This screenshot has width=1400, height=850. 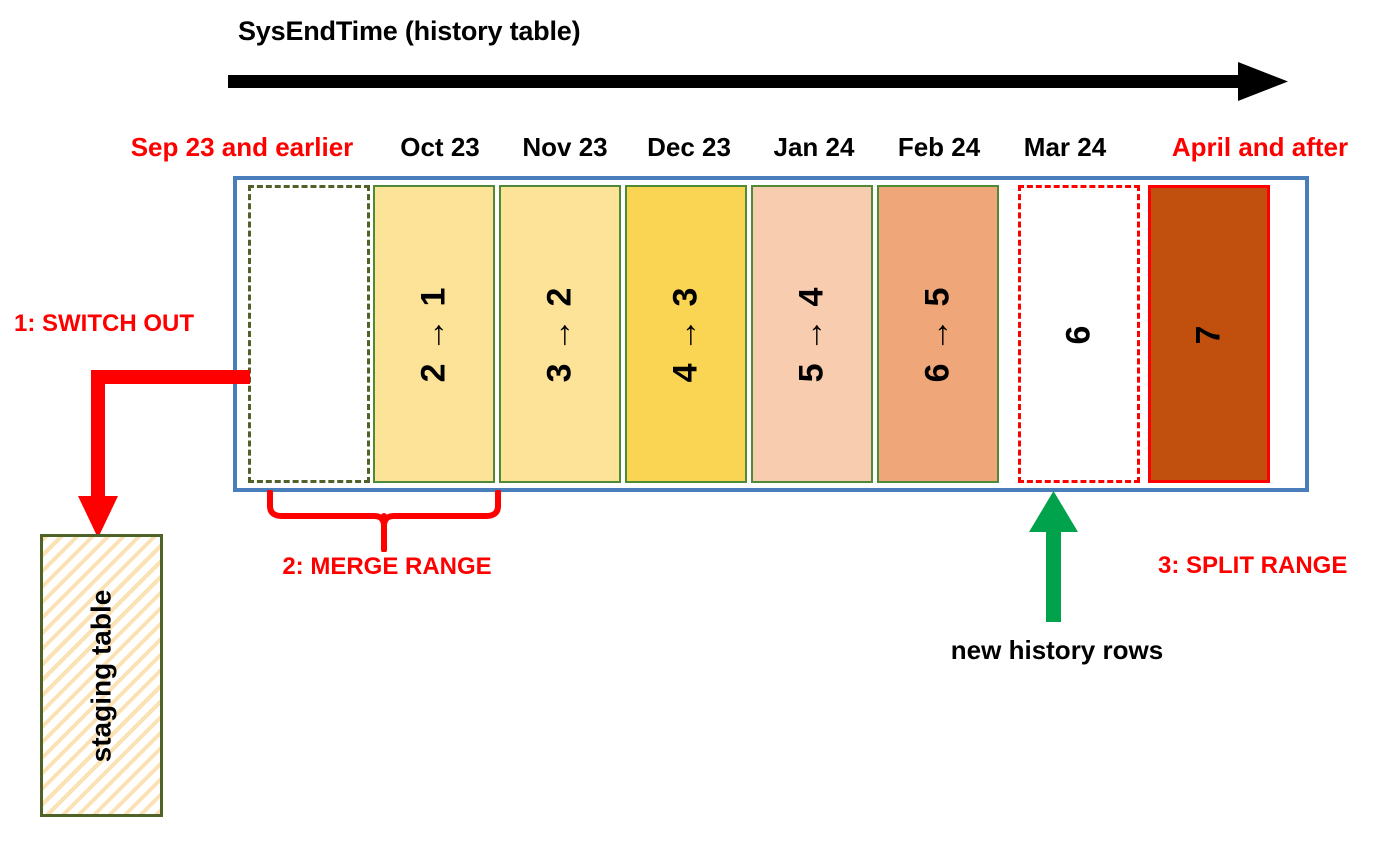 I want to click on partition-box-feb24: 6 → 5, so click(x=938, y=334).